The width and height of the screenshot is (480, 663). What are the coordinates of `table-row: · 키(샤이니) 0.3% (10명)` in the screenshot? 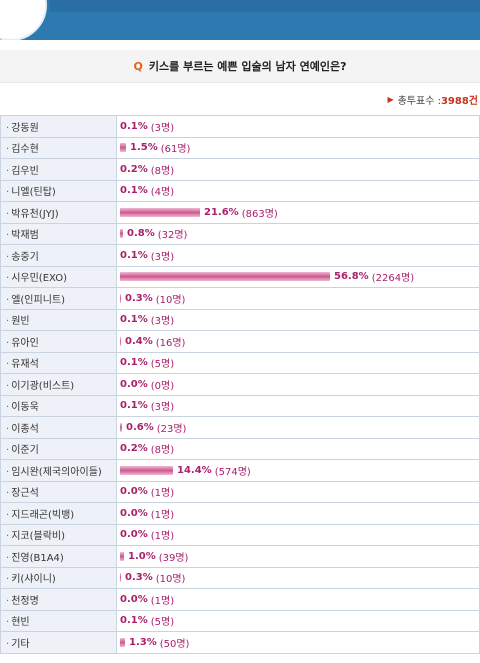 It's located at (240, 577).